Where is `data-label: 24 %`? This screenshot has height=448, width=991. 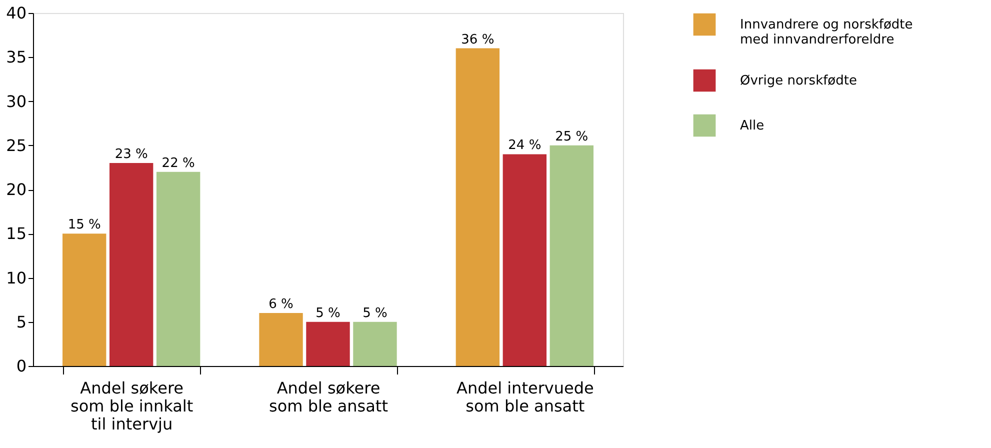 data-label: 24 % is located at coordinates (525, 146).